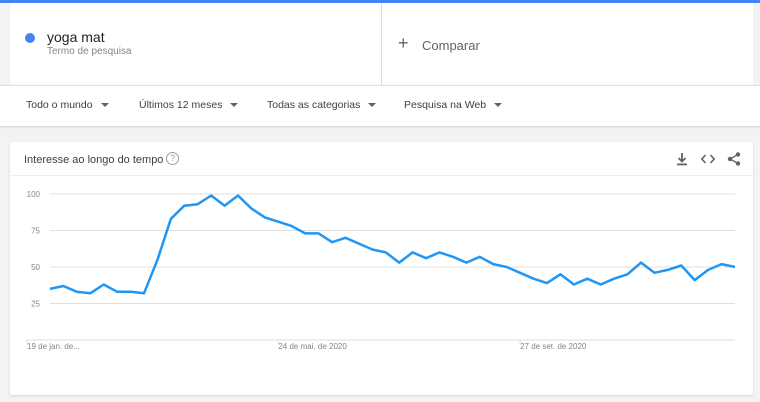 This screenshot has width=760, height=402. Describe the element at coordinates (35, 304) in the screenshot. I see `y-tick-label: 25` at that location.